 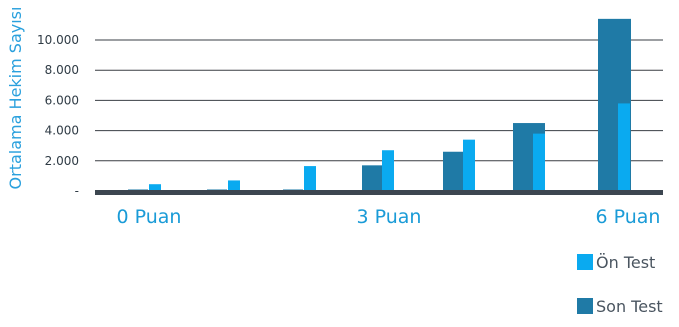 I want to click on y-tick-label: 8.000, so click(x=62, y=70).